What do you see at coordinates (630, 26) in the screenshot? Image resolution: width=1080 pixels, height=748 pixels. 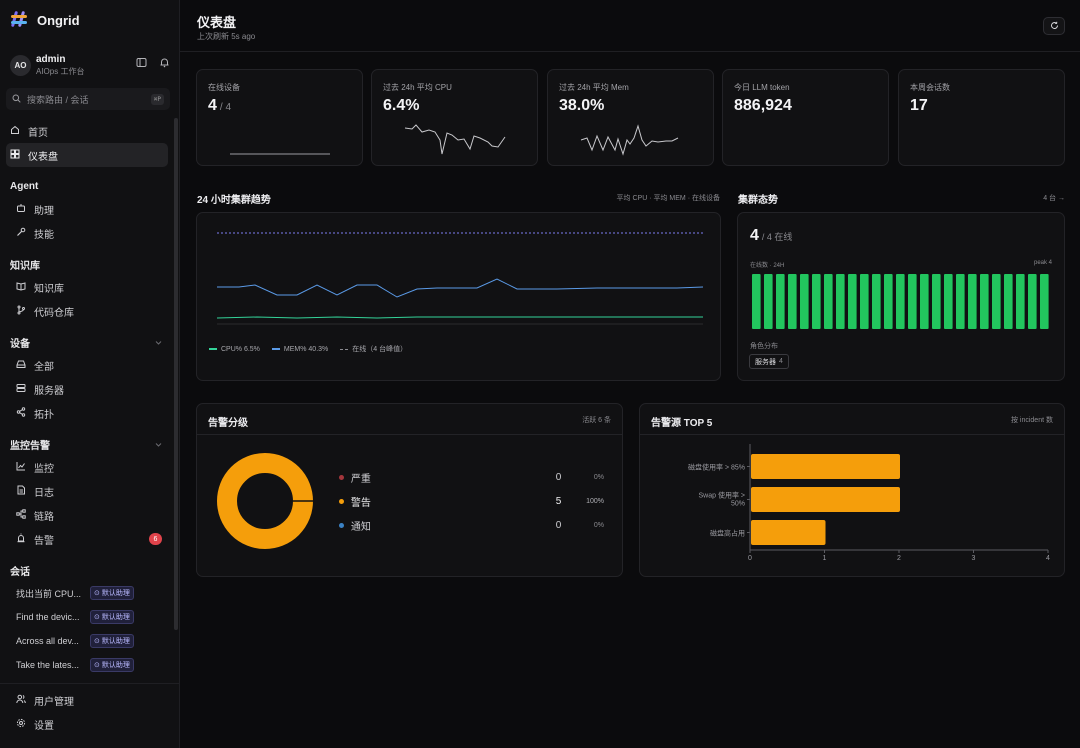 I see `page-header: 仪表盘 上次刷新 5s ago` at bounding box center [630, 26].